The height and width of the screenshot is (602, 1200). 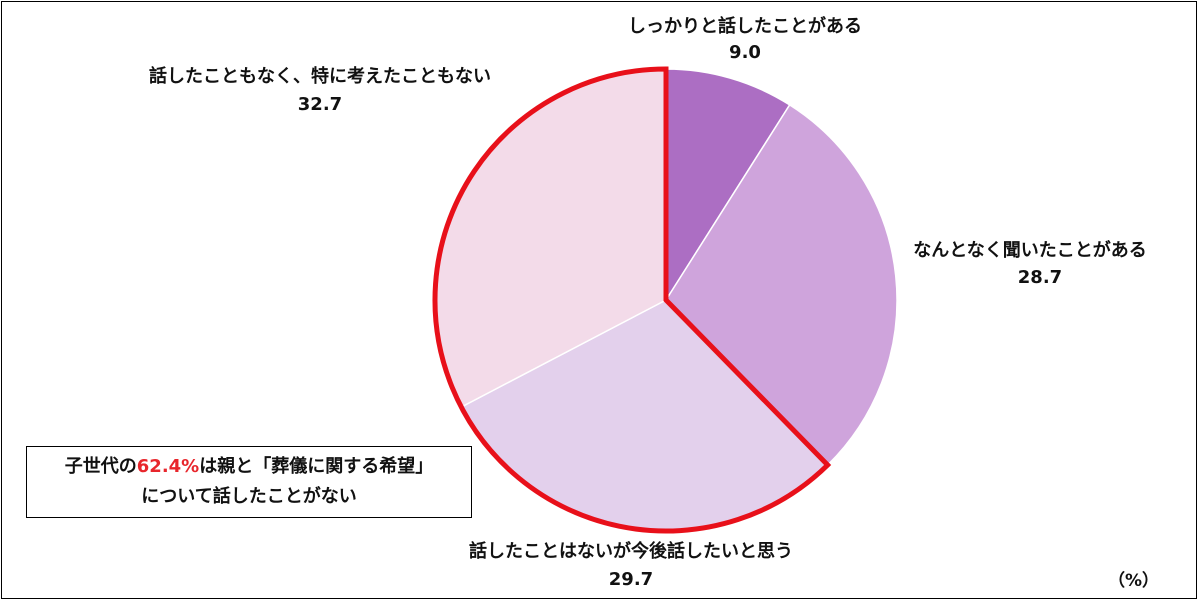 I want to click on slice-value-2: 29.7, so click(x=631, y=579).